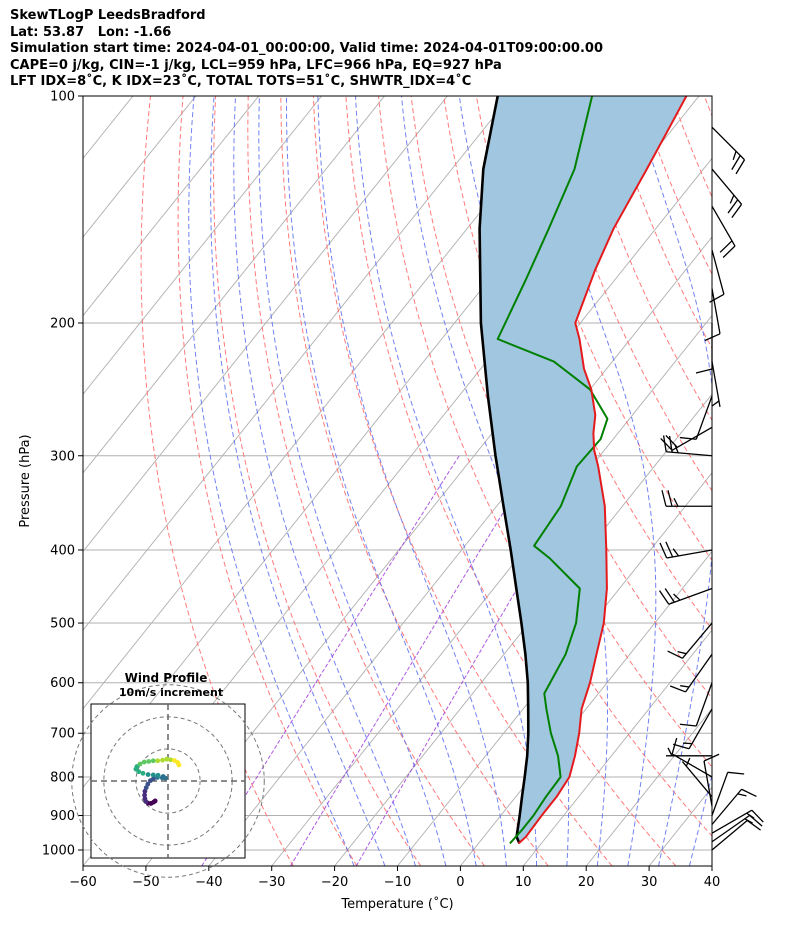  What do you see at coordinates (208, 882) in the screenshot?
I see `x-tick-label: −40` at bounding box center [208, 882].